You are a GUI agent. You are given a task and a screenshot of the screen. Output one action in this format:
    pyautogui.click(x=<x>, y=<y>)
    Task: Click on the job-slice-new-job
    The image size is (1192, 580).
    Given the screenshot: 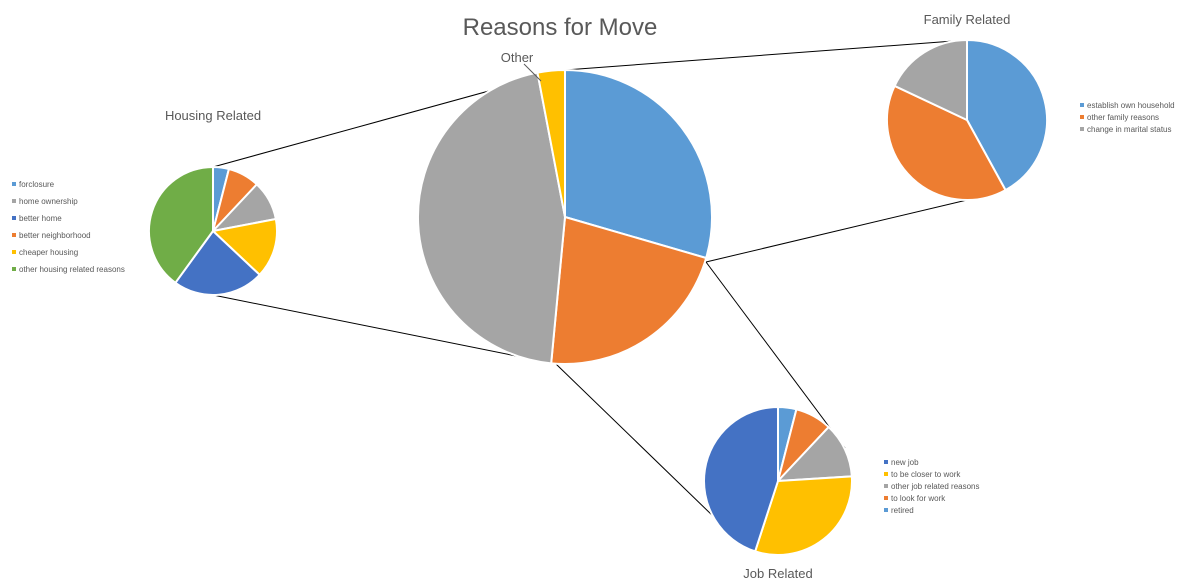 What is the action you would take?
    pyautogui.click(x=741, y=479)
    